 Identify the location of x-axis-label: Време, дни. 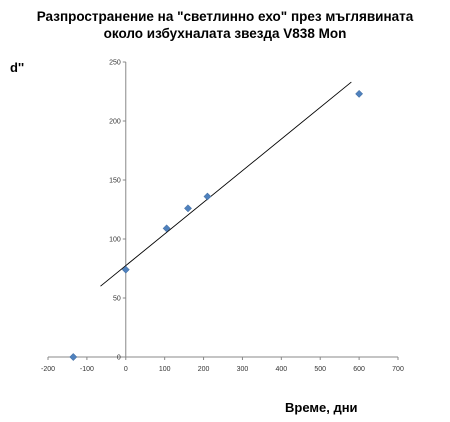
(321, 407).